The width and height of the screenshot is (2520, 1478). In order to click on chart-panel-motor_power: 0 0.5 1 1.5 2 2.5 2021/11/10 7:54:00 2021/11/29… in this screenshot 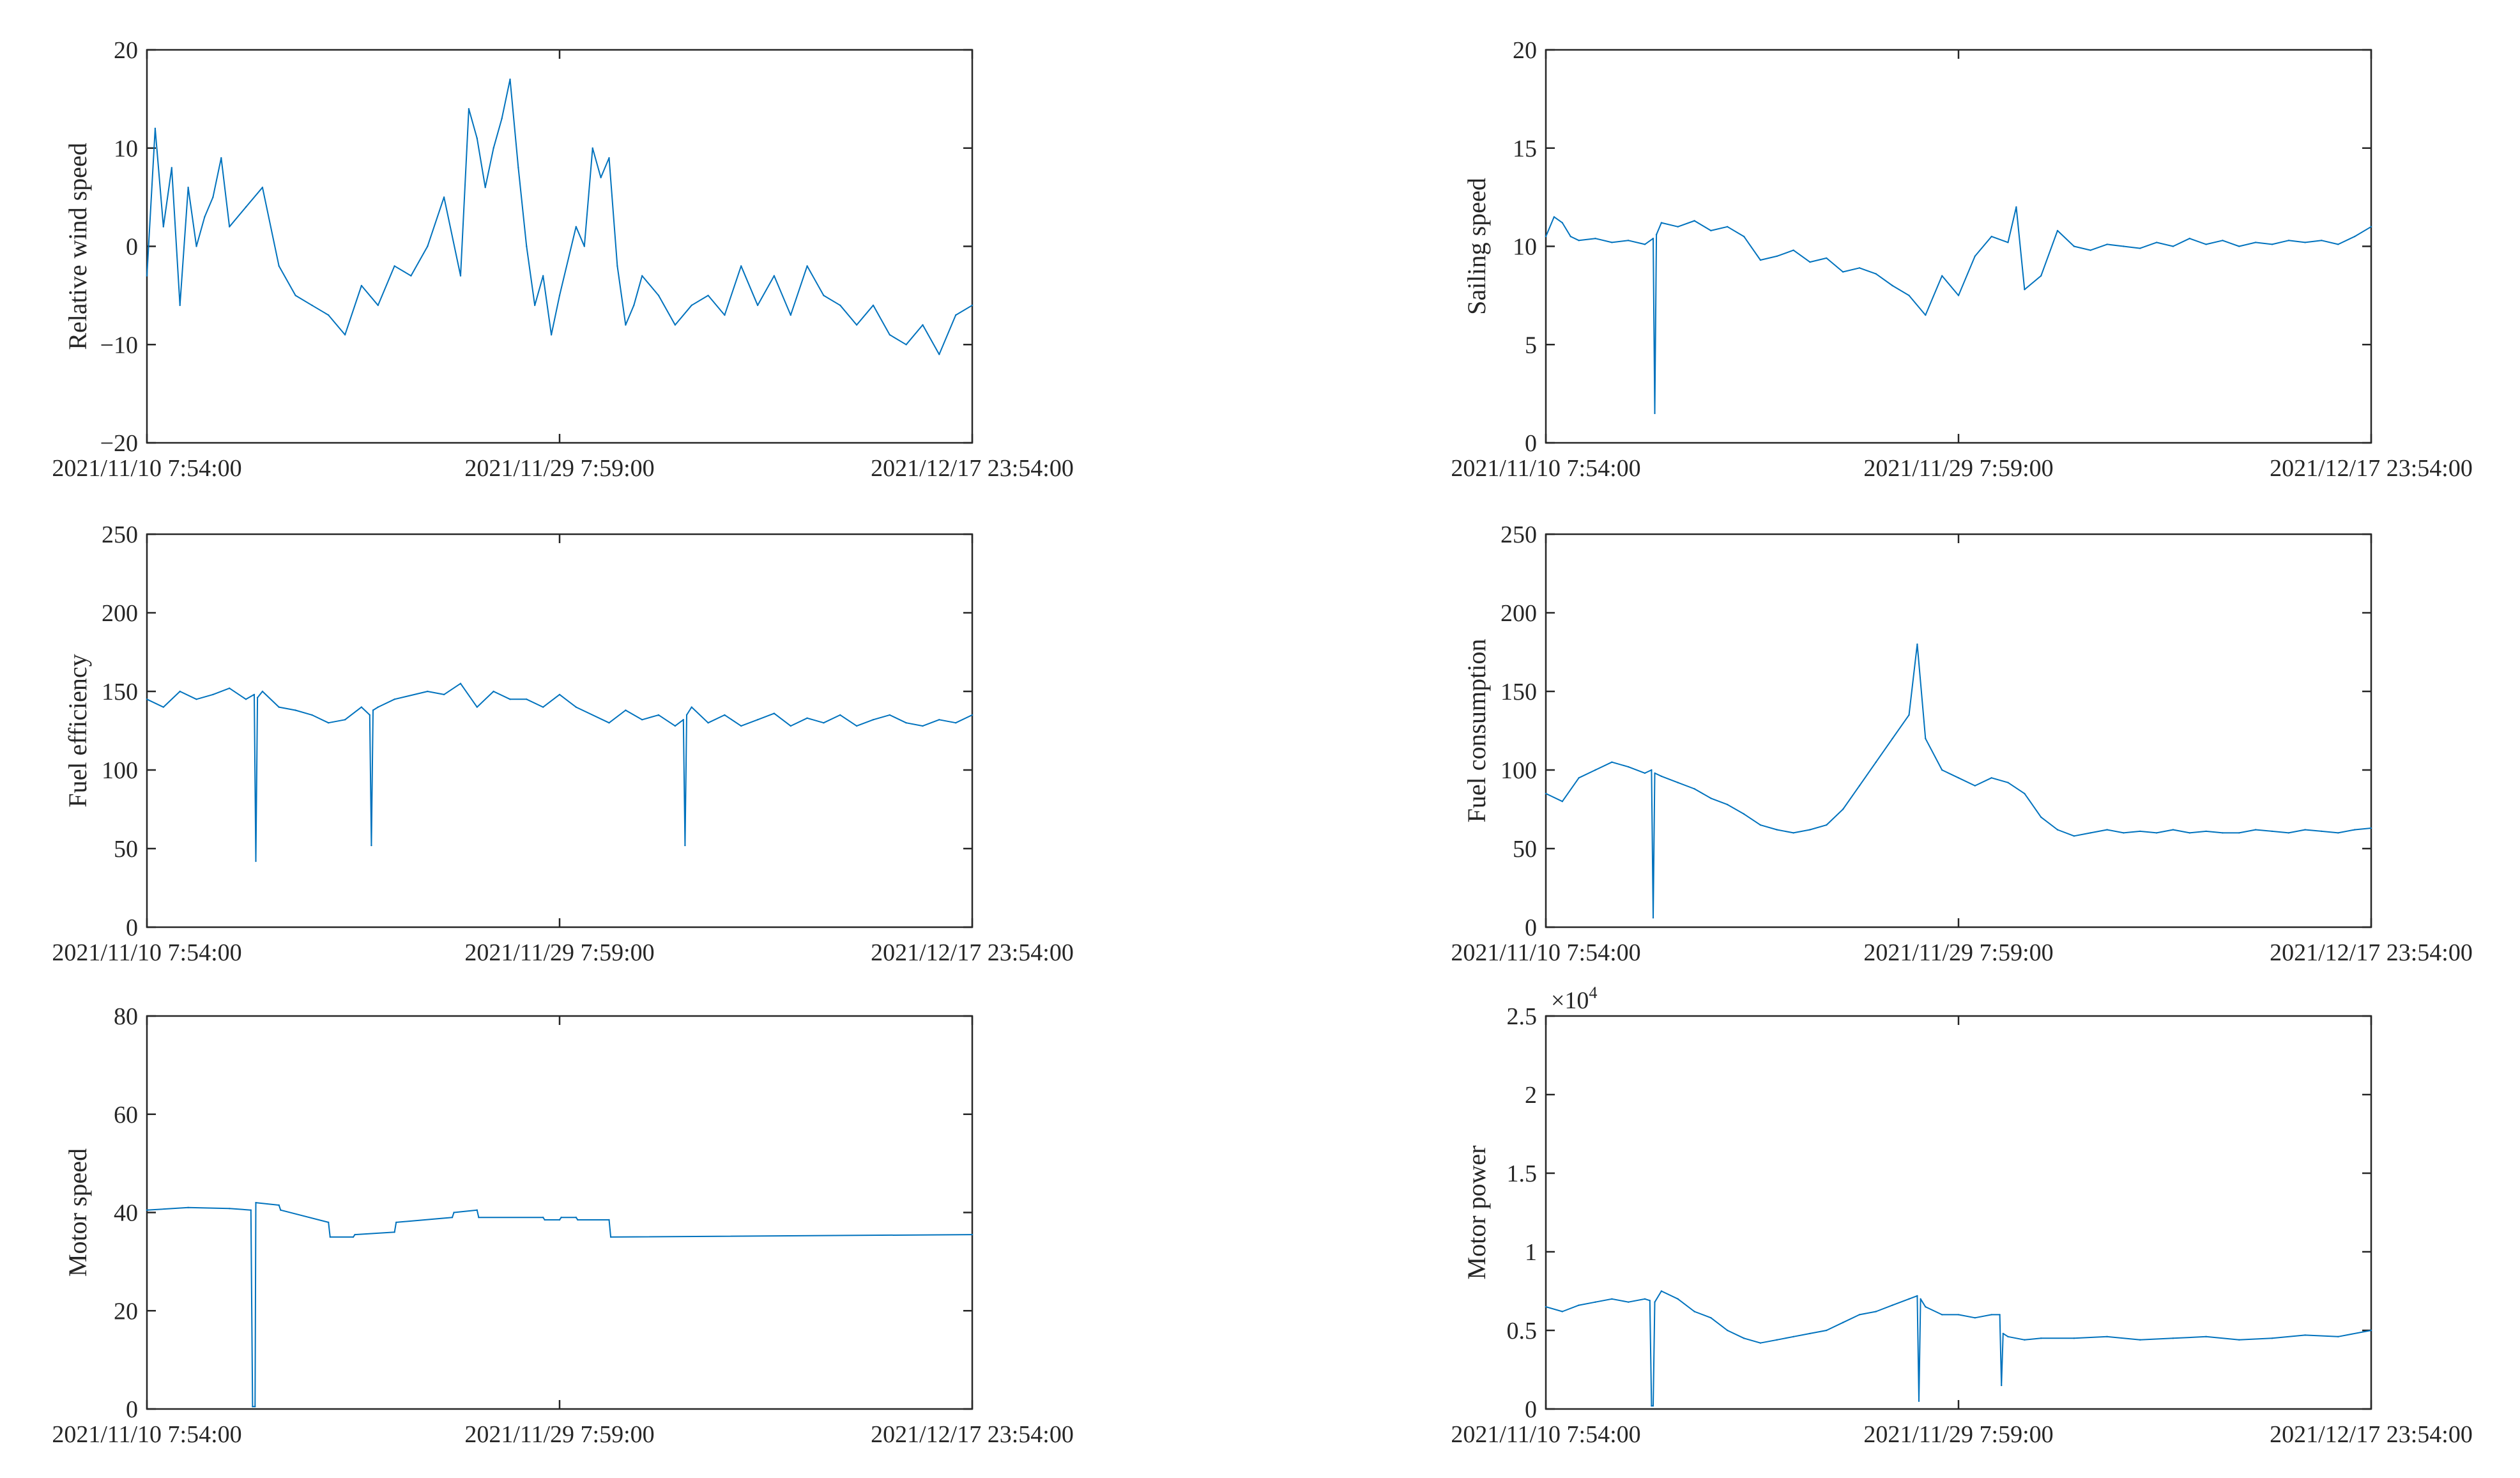, I will do `click(1962, 1215)`.